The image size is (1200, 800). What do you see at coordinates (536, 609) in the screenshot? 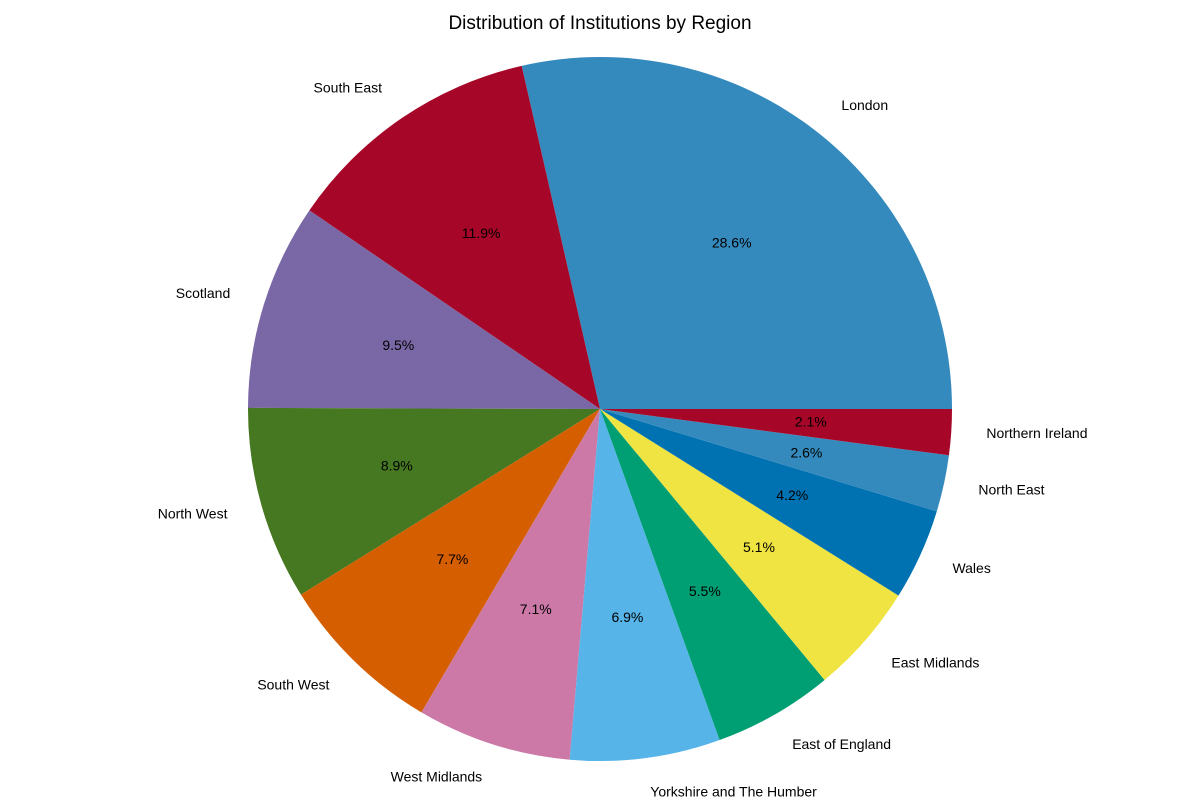
I see `percent-label-west-midlands: 7.1%` at bounding box center [536, 609].